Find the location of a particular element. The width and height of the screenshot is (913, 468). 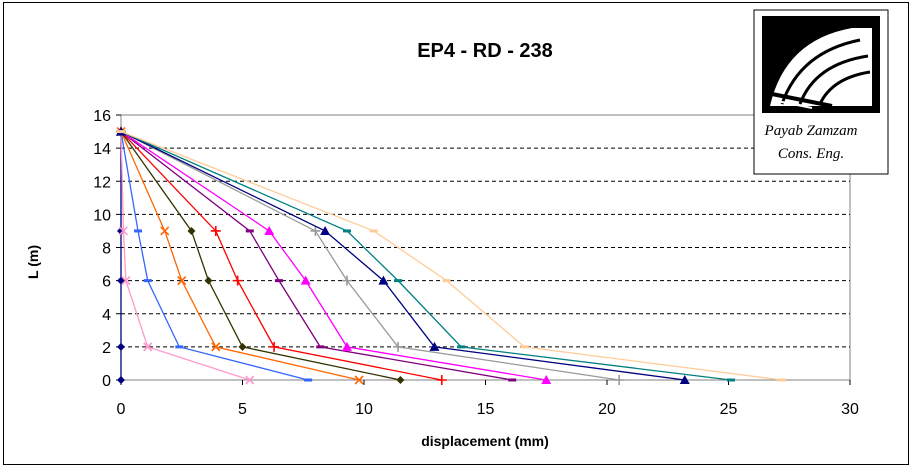

x-tick-label-0: 0 is located at coordinates (121, 409).